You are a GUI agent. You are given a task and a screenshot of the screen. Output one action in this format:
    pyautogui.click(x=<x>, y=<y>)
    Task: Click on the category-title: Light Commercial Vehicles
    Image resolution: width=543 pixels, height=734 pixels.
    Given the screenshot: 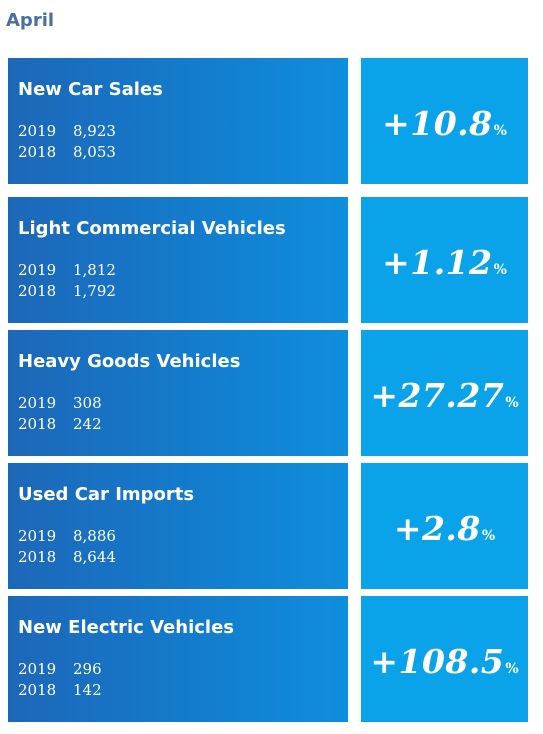 What is the action you would take?
    pyautogui.click(x=152, y=228)
    